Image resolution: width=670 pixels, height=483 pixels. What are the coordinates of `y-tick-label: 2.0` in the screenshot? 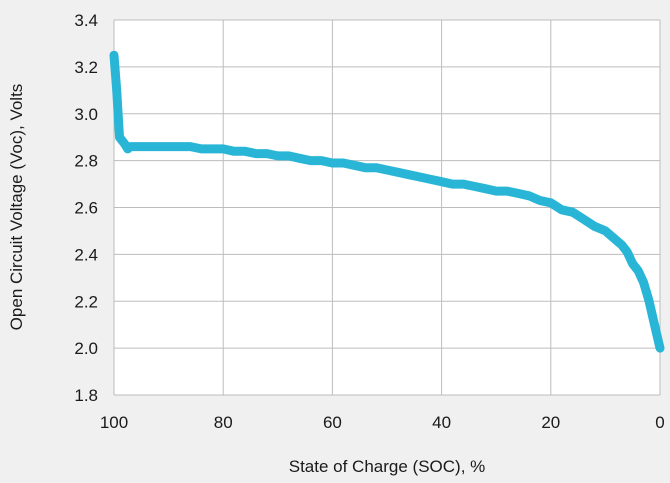 It's located at (86, 348).